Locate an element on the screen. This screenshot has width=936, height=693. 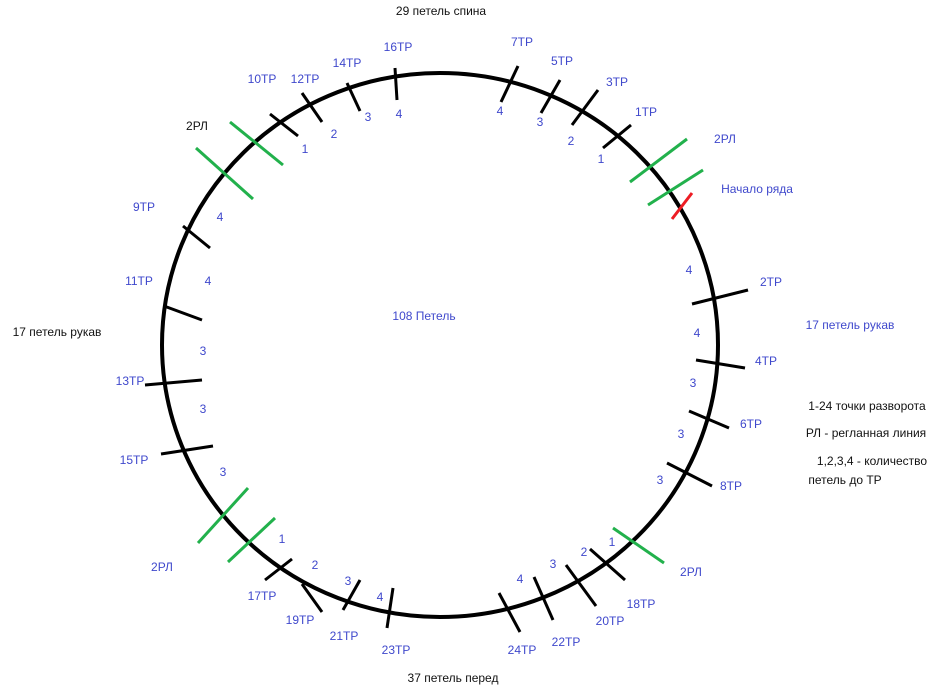
label: 11ТР is located at coordinates (139, 281).